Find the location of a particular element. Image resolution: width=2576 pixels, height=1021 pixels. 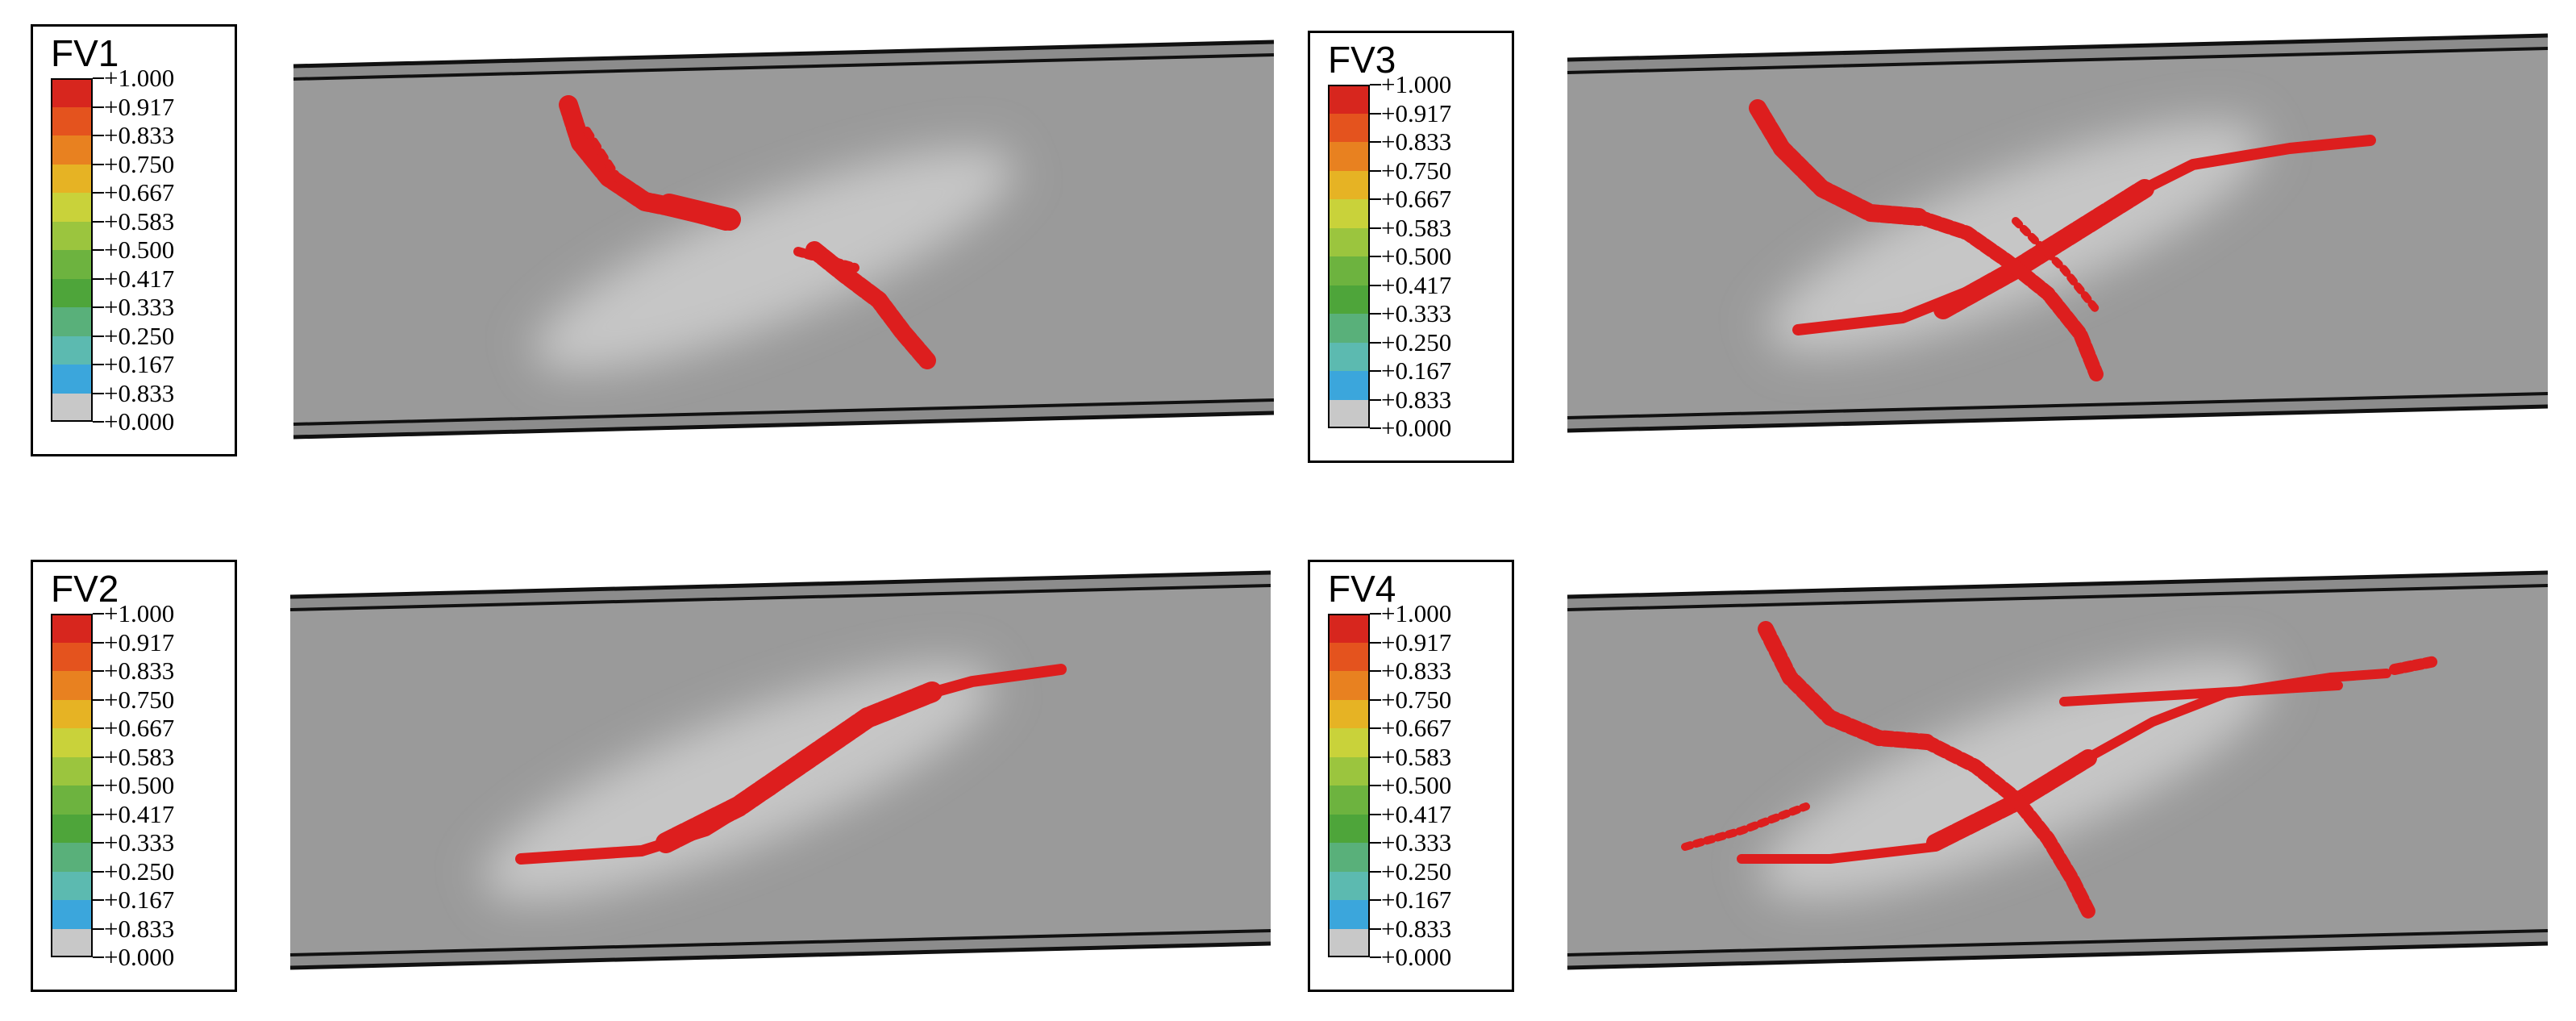

legend-label: +0.250 is located at coordinates (1417, 341).